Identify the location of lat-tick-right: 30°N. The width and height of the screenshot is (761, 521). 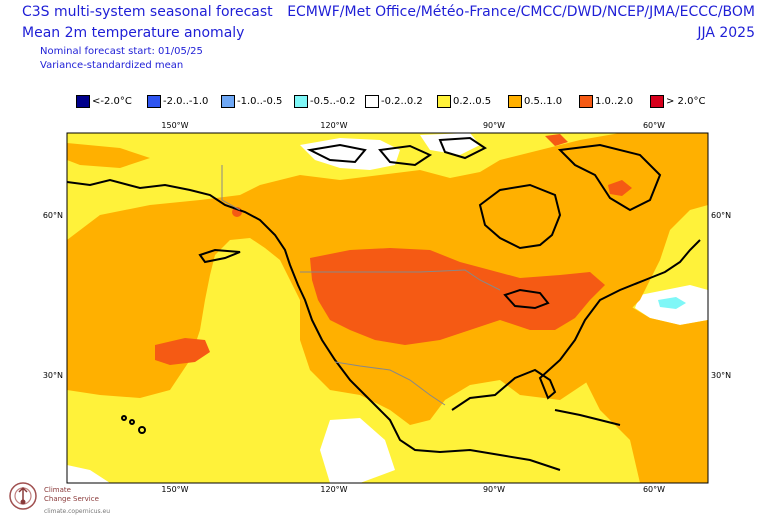
(721, 375).